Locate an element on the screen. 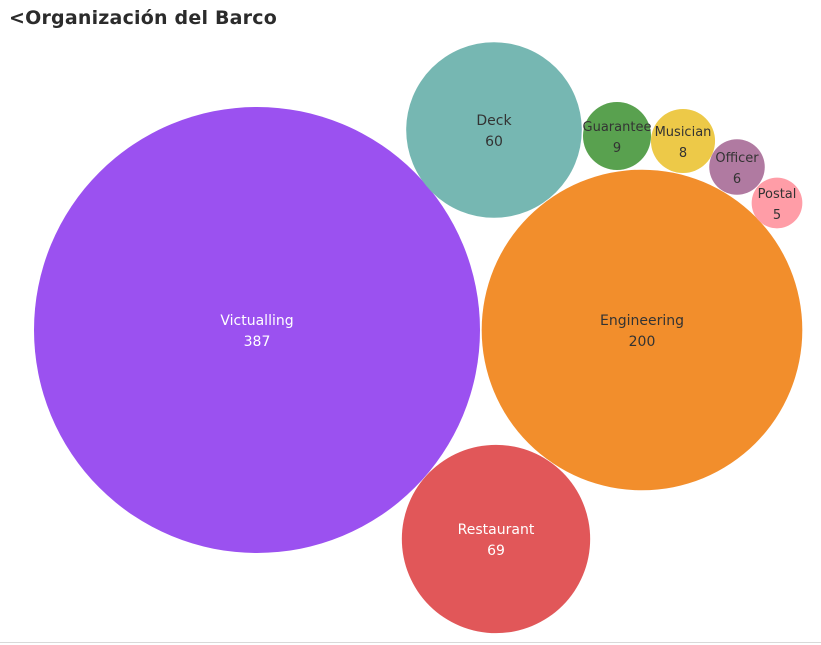  bubble-circle-musician is located at coordinates (683, 141).